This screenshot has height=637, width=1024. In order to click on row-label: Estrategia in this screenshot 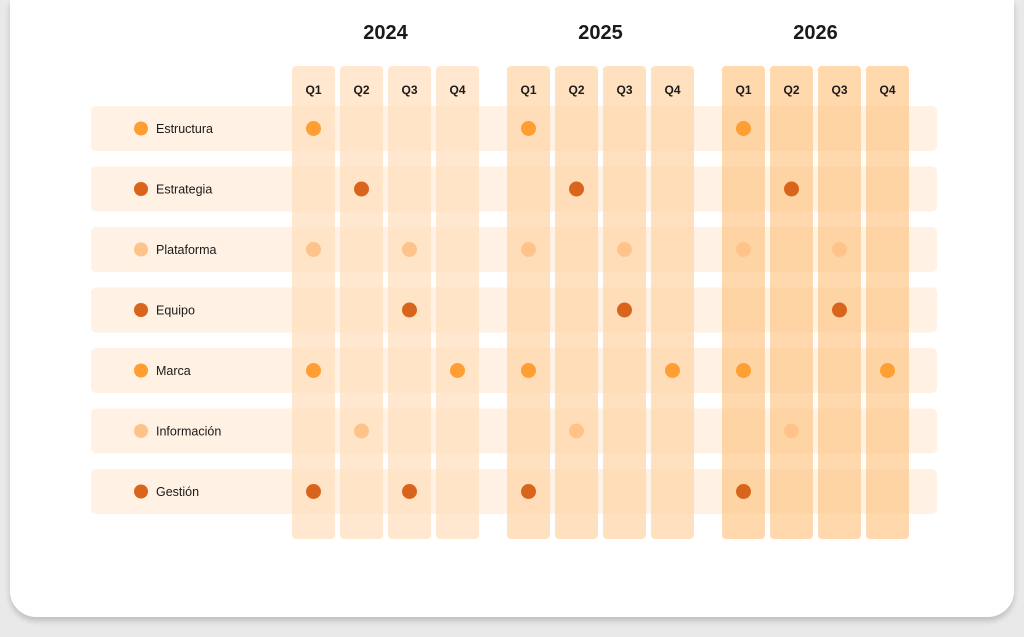, I will do `click(184, 190)`.